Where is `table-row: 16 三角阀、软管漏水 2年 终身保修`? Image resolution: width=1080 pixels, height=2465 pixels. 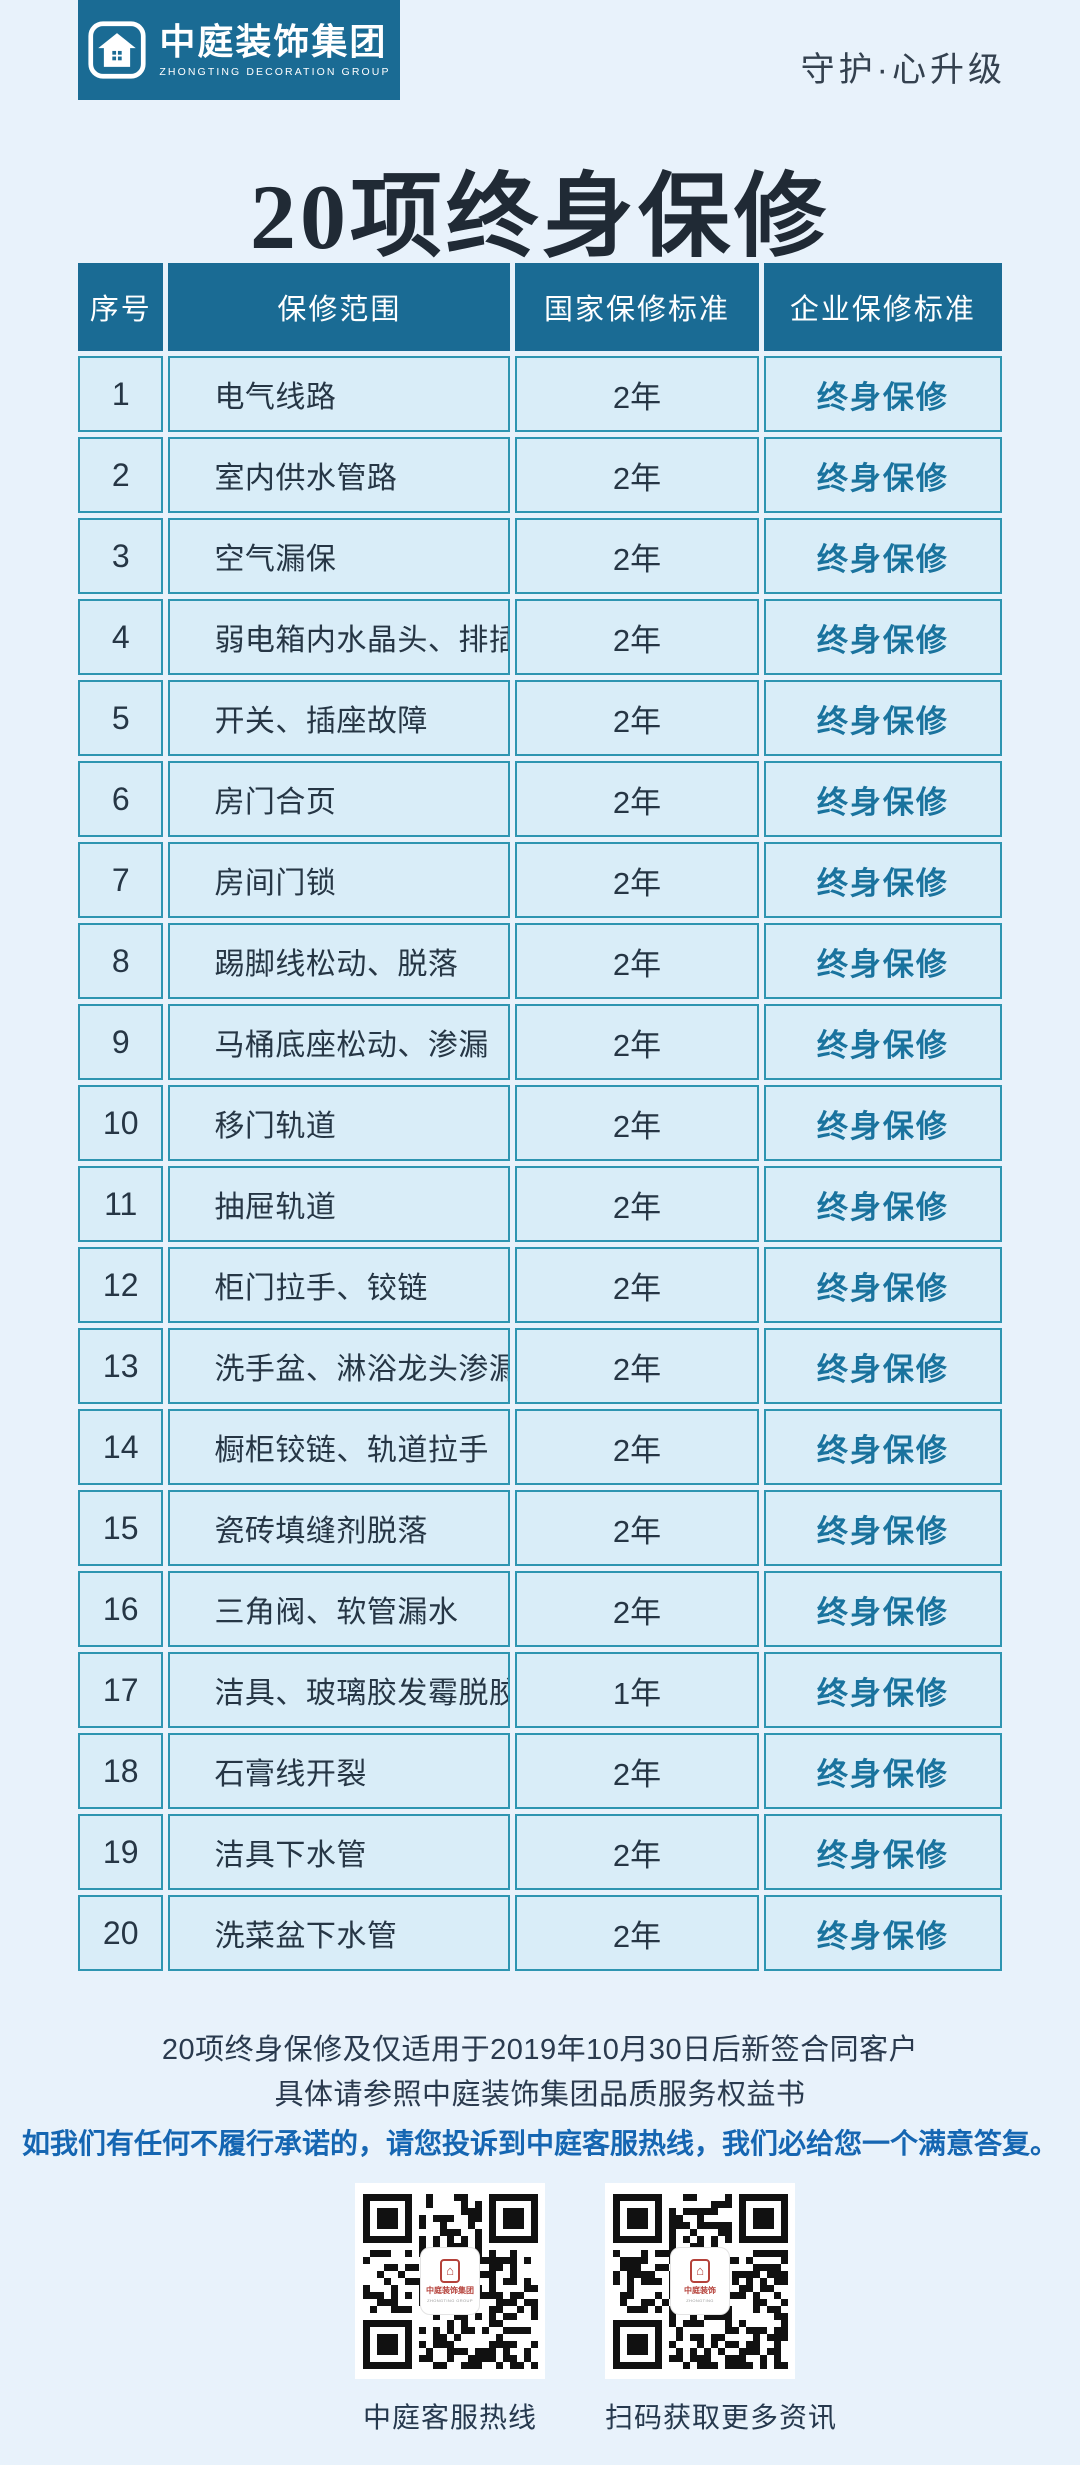
table-row: 16 三角阀、软管漏水 2年 终身保修 is located at coordinates (540, 1609).